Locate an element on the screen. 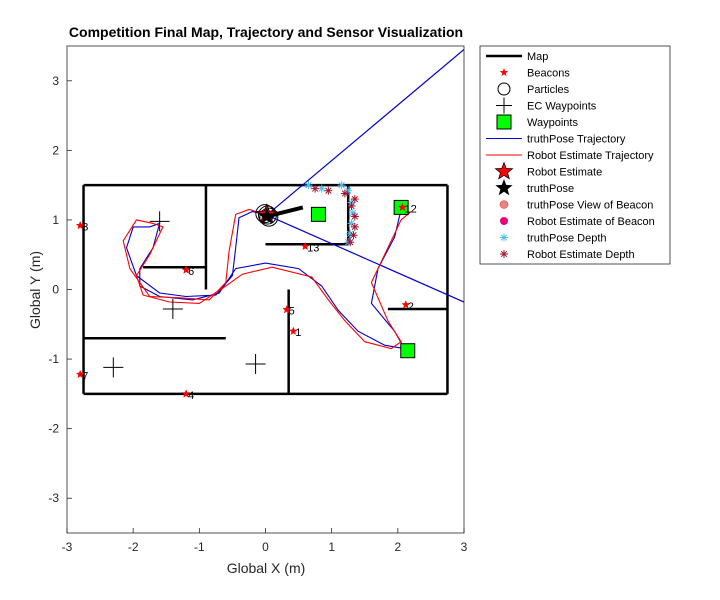 Image resolution: width=720 pixels, height=600 pixels. legend-entry: Robot Estimate of Beacon is located at coordinates (577, 222).